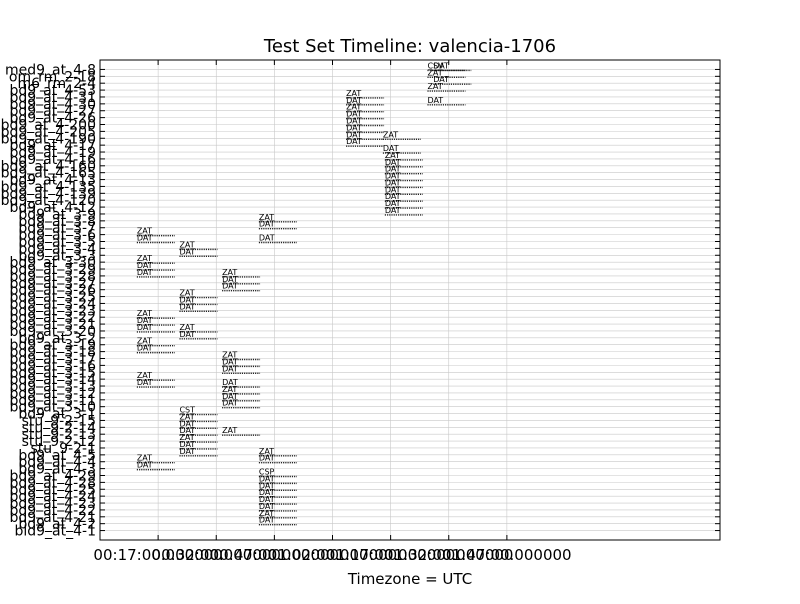 Image resolution: width=800 pixels, height=604 pixels. Describe the element at coordinates (390, 555) in the screenshot. I see `x-tick-label: 01:17:00.000000` at that location.